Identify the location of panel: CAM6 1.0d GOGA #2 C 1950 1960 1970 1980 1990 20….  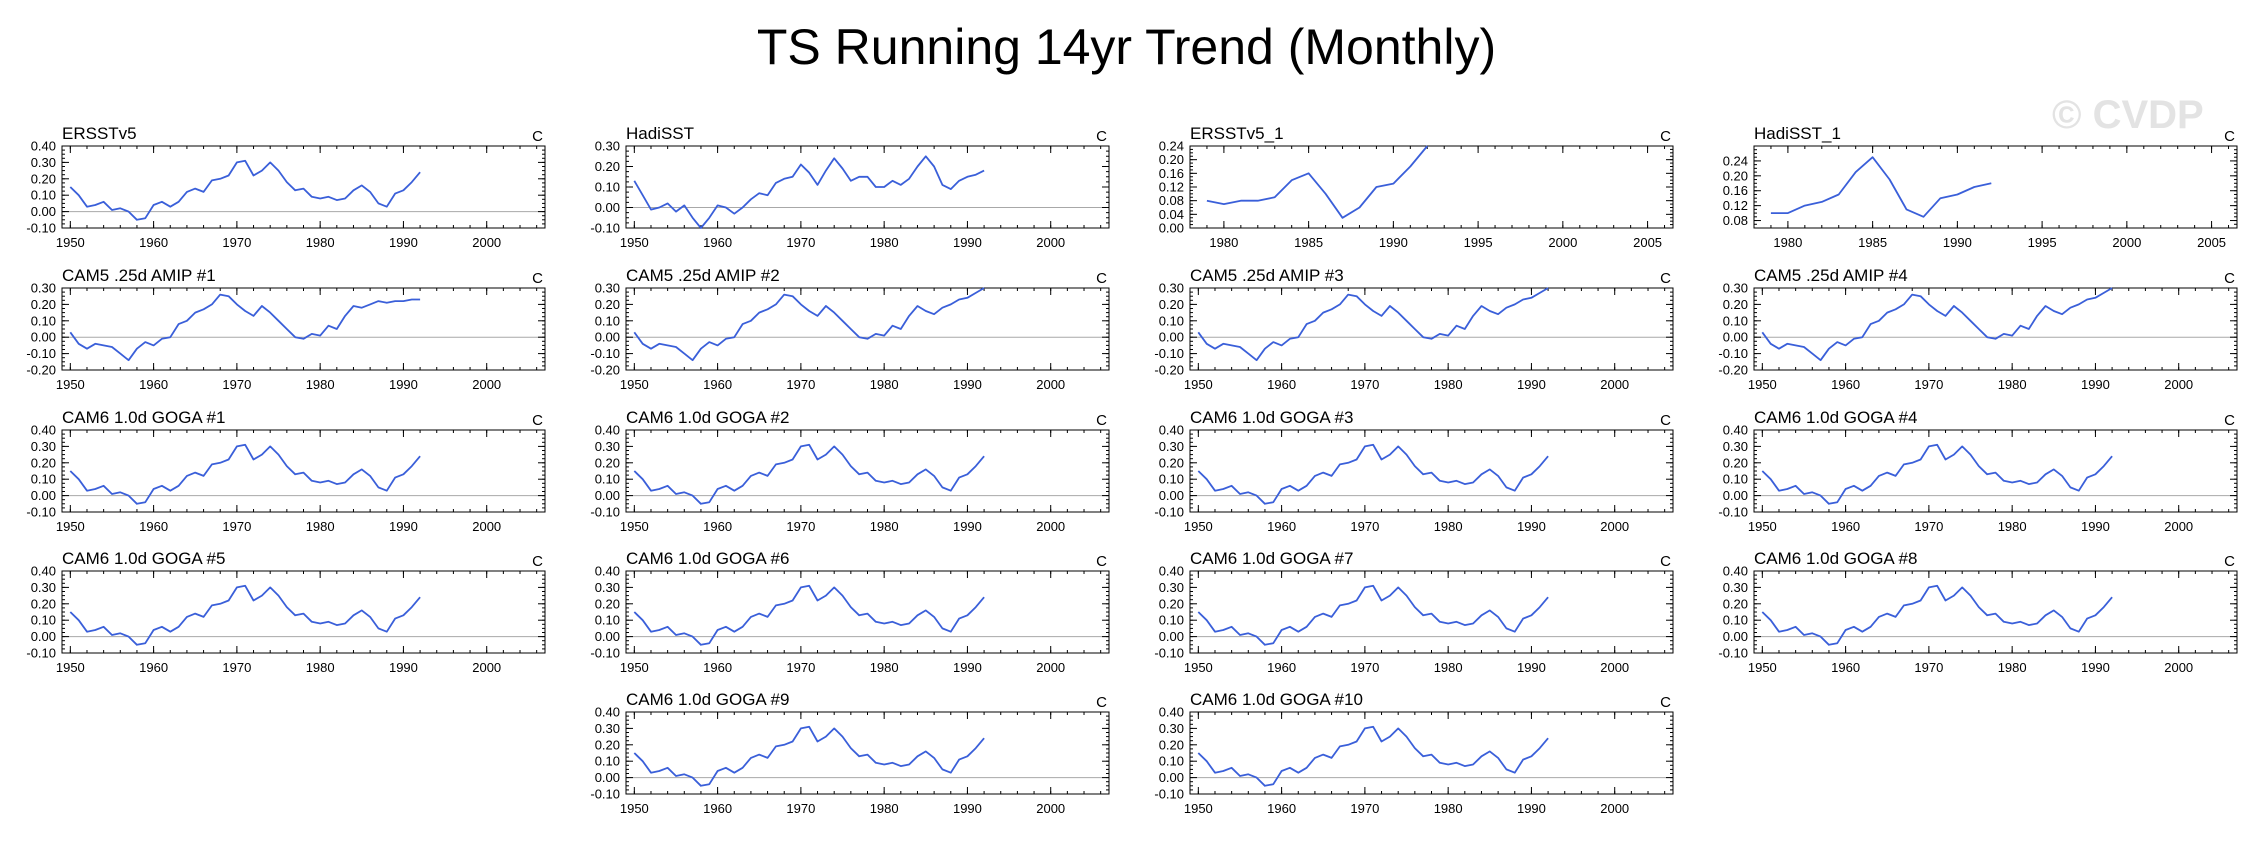
(850, 471).